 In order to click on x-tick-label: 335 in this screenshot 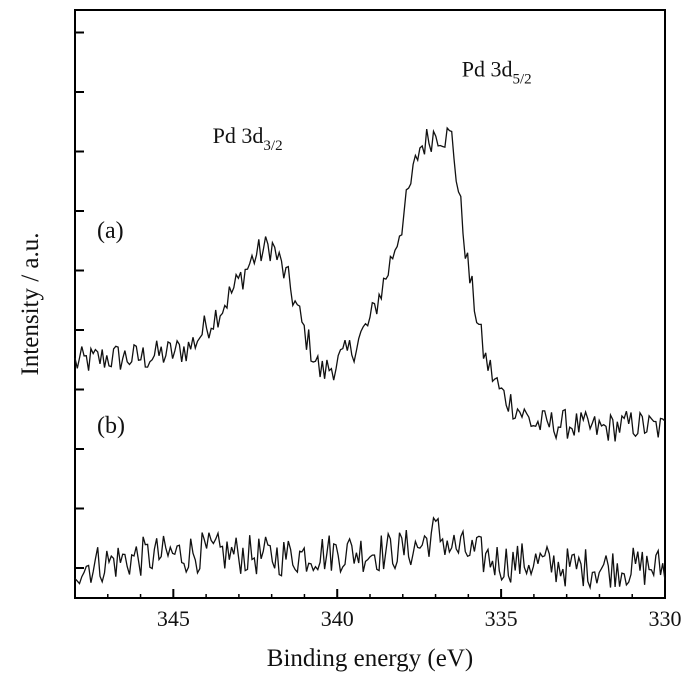, I will do `click(501, 618)`.